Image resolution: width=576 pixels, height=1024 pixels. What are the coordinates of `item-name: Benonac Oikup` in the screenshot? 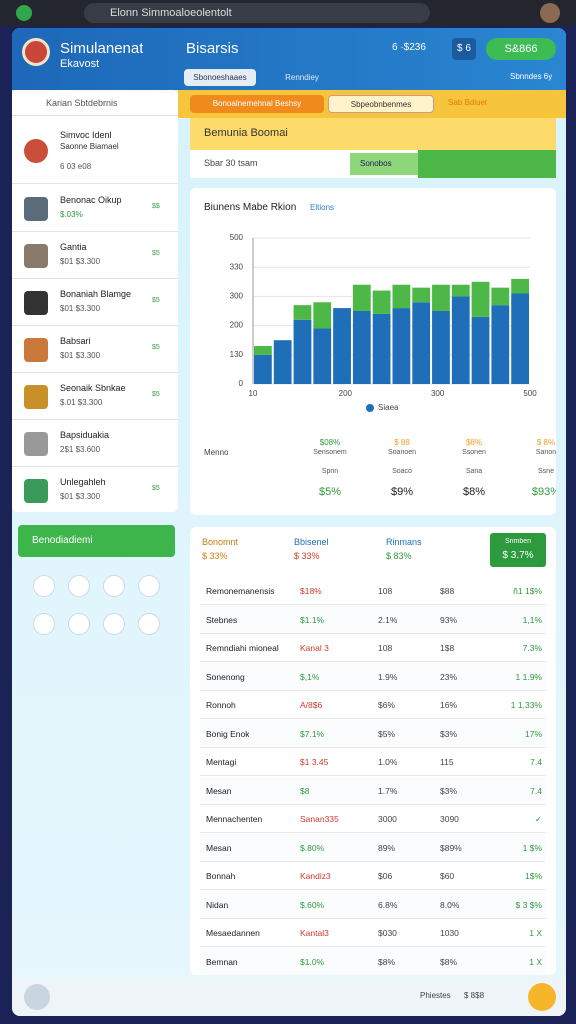 It's located at (91, 200).